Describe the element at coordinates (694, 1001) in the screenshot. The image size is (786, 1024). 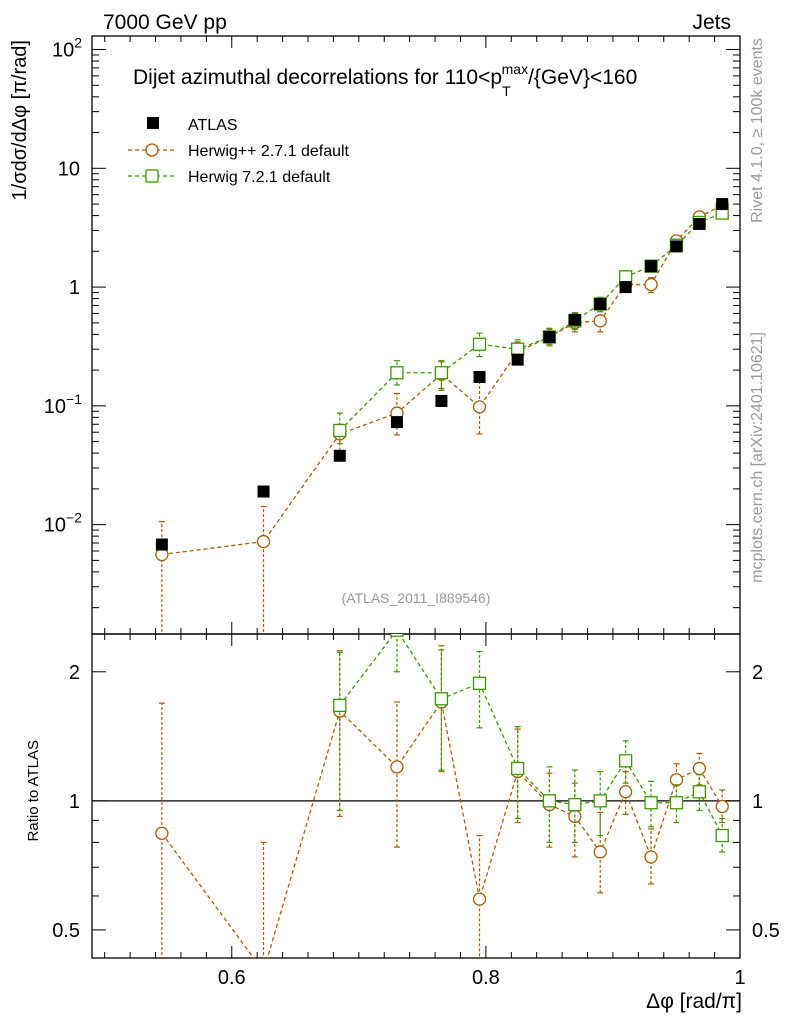
I see `x-axis-label: Δφ [rad/π]` at that location.